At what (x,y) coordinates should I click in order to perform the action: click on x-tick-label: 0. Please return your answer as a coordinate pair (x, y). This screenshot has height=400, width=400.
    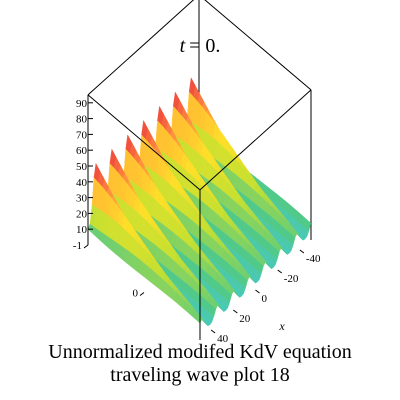
    Looking at the image, I should click on (265, 299).